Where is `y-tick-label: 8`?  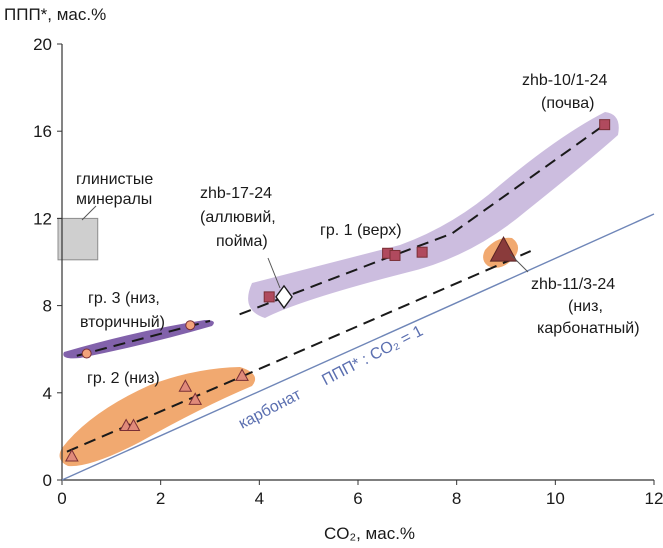
y-tick-label: 8 is located at coordinates (47, 306).